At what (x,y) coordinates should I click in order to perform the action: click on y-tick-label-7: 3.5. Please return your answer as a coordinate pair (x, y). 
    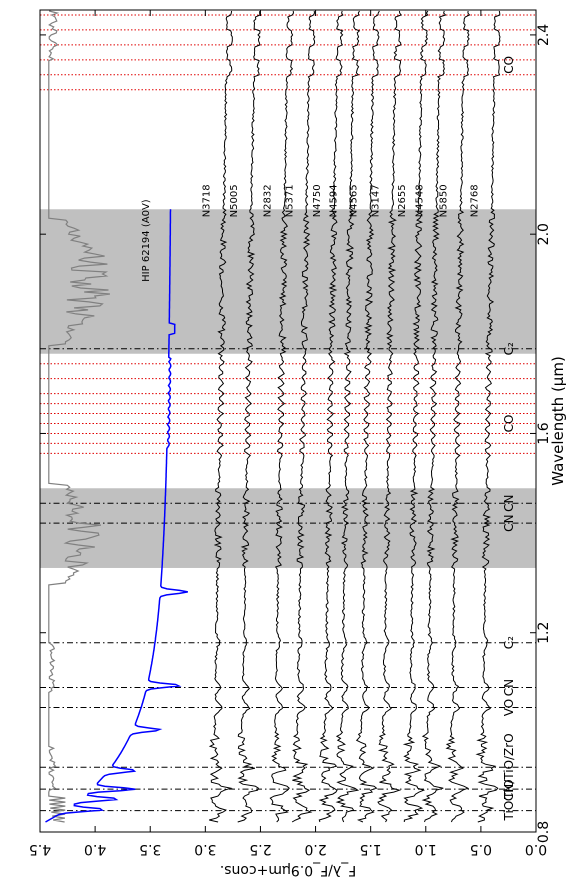
    Looking at the image, I should click on (150, 849).